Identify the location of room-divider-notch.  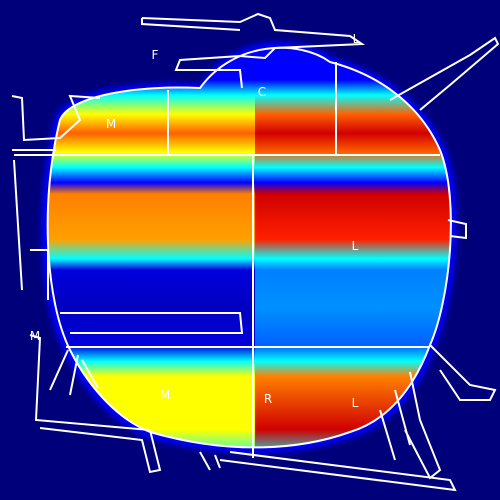
(152, 323).